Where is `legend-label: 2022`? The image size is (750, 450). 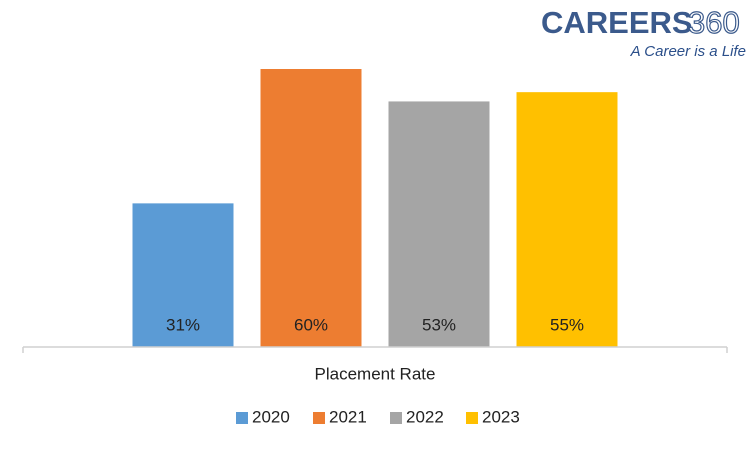 legend-label: 2022 is located at coordinates (425, 416).